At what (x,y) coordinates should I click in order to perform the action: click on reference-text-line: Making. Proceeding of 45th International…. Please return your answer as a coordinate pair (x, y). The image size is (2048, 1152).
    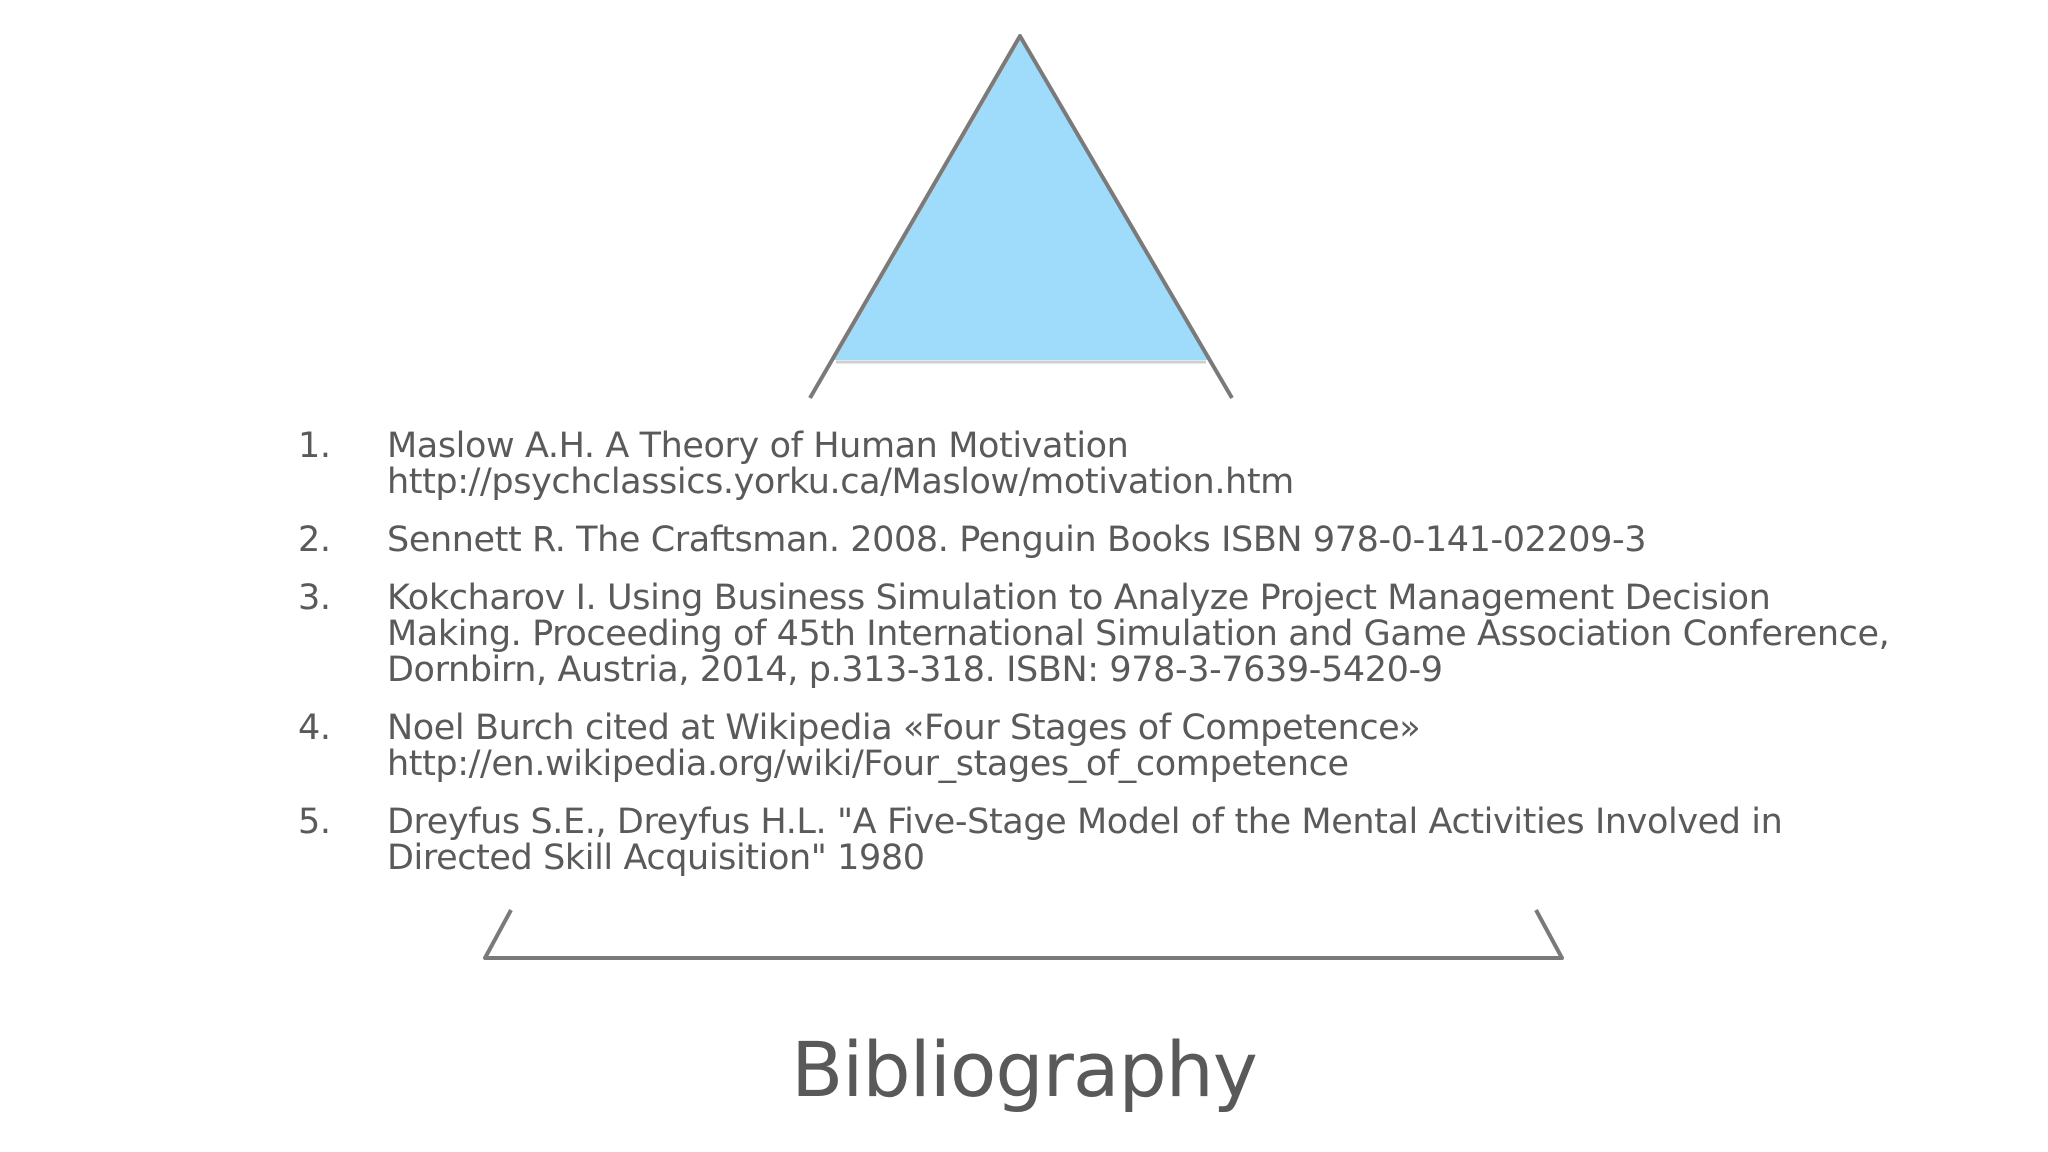
    Looking at the image, I should click on (1138, 634).